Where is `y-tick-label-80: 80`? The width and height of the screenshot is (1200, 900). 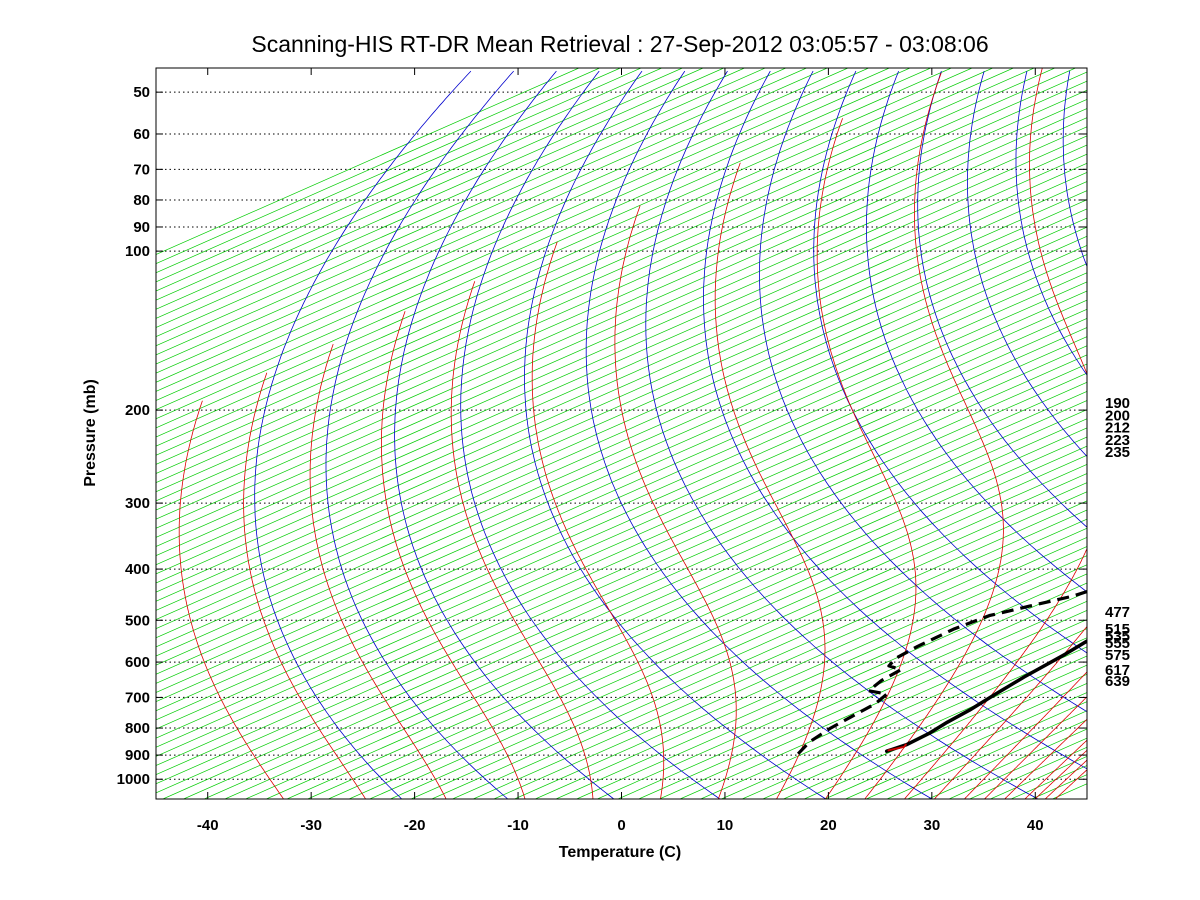 y-tick-label-80: 80 is located at coordinates (141, 200).